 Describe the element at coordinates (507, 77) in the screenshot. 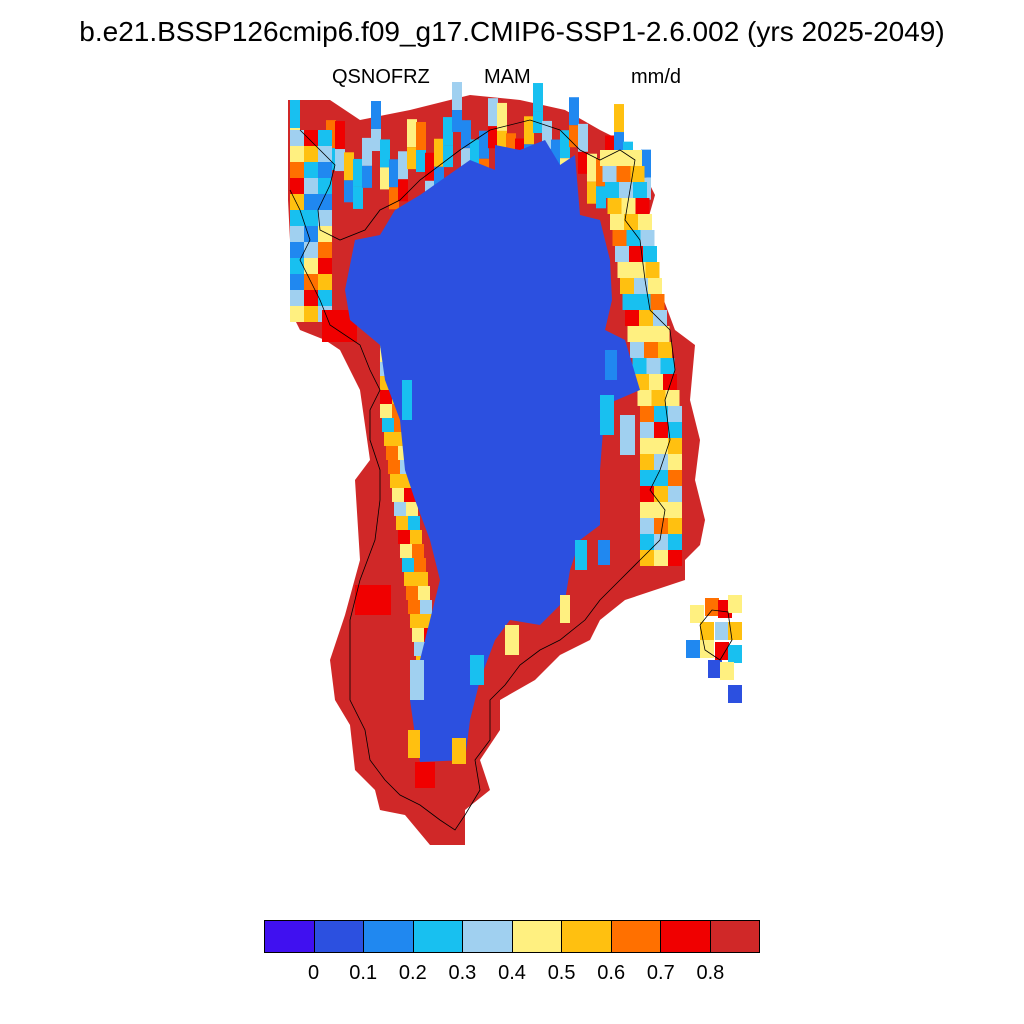

I see `season-label: MAM` at that location.